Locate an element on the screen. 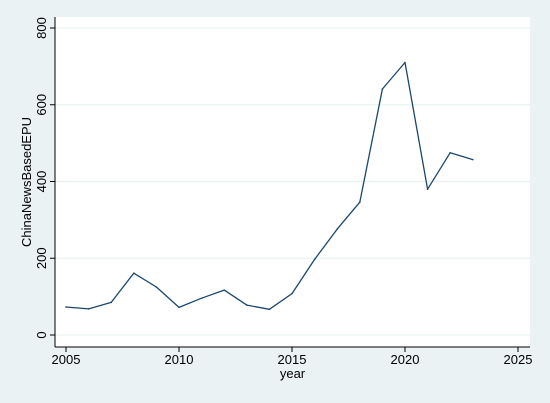  x-axis: 2005 2010 2015 2020 2025 is located at coordinates (292, 356).